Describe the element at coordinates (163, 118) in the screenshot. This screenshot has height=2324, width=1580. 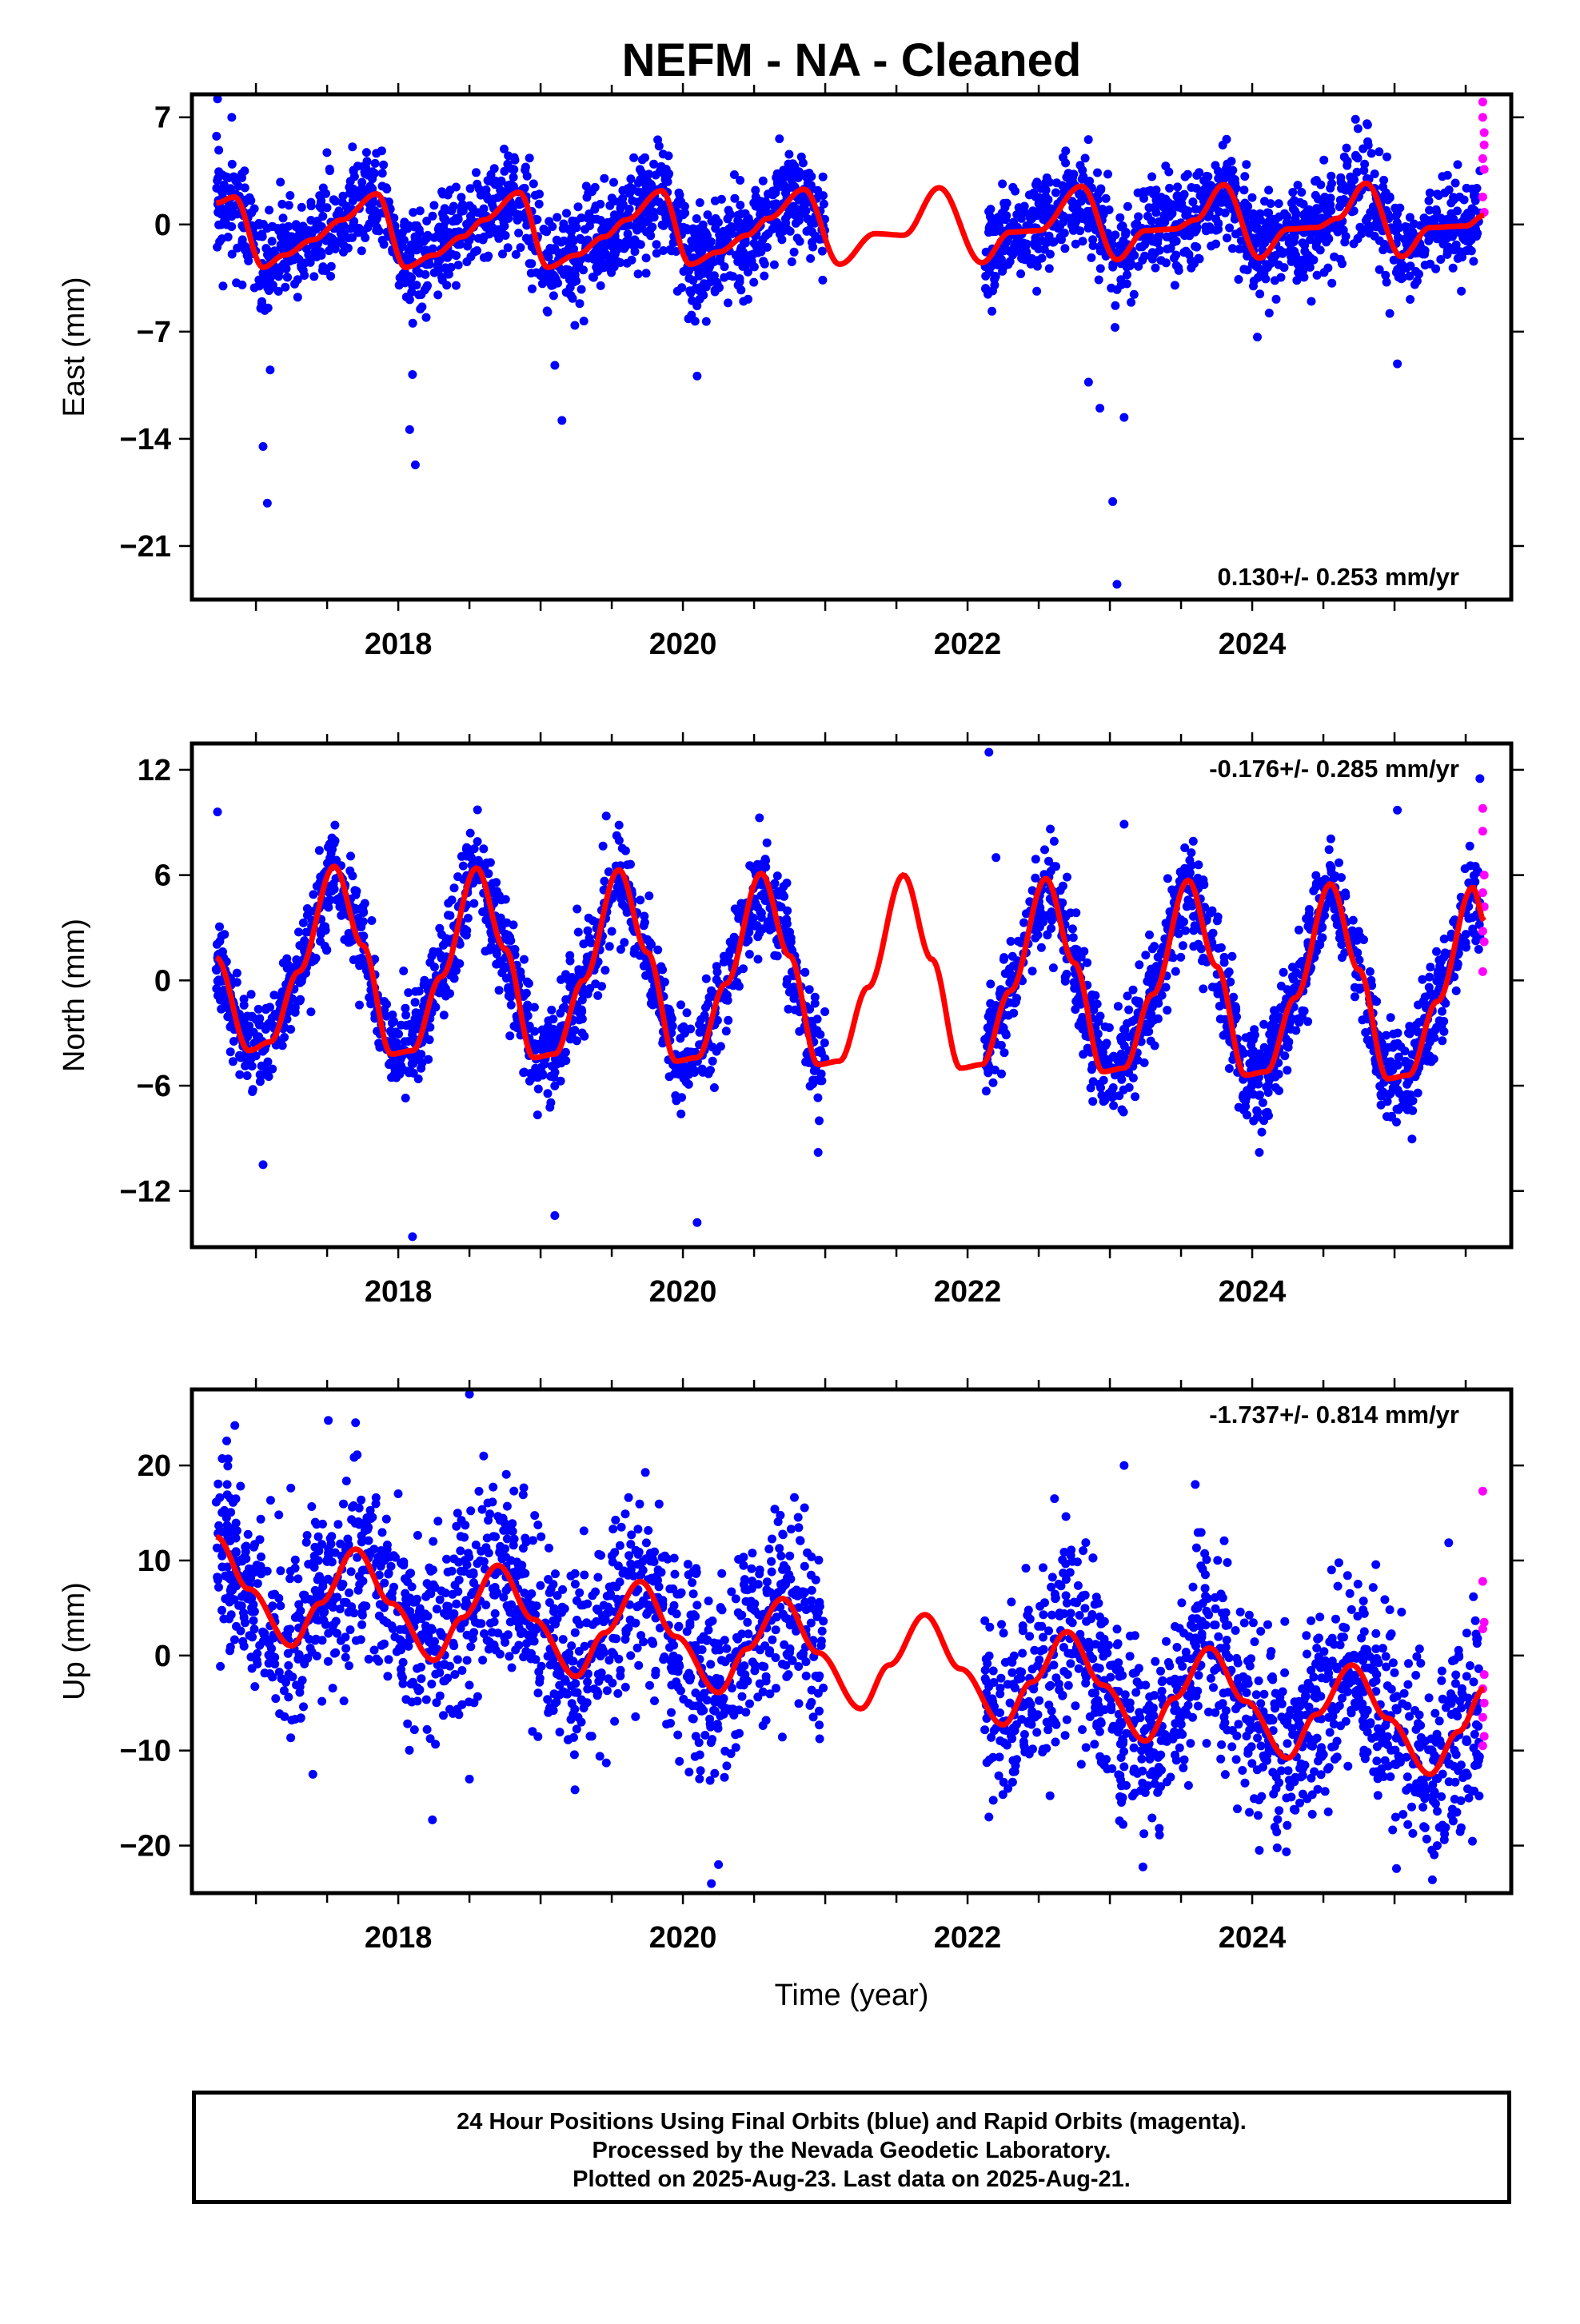
I see `y-tick-label: 7` at that location.